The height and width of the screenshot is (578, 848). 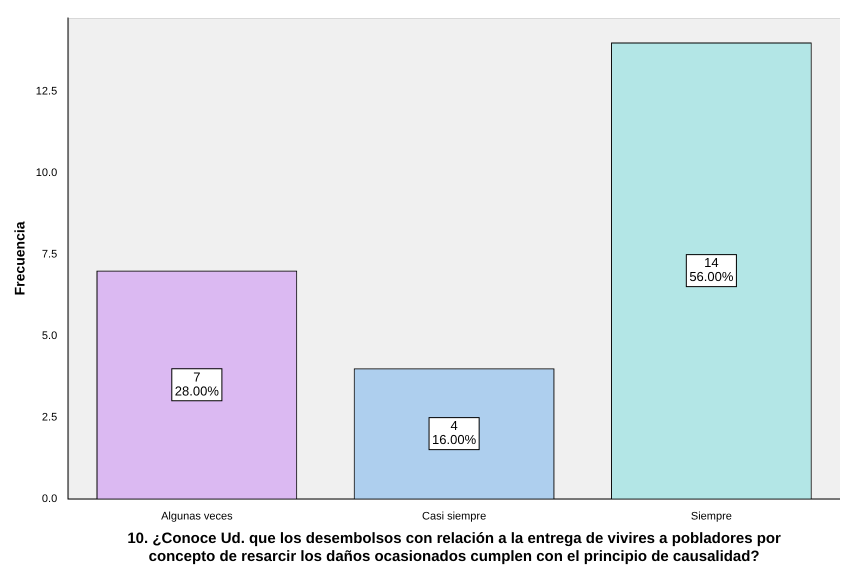 I want to click on data-label: 4 16.00%, so click(x=454, y=433).